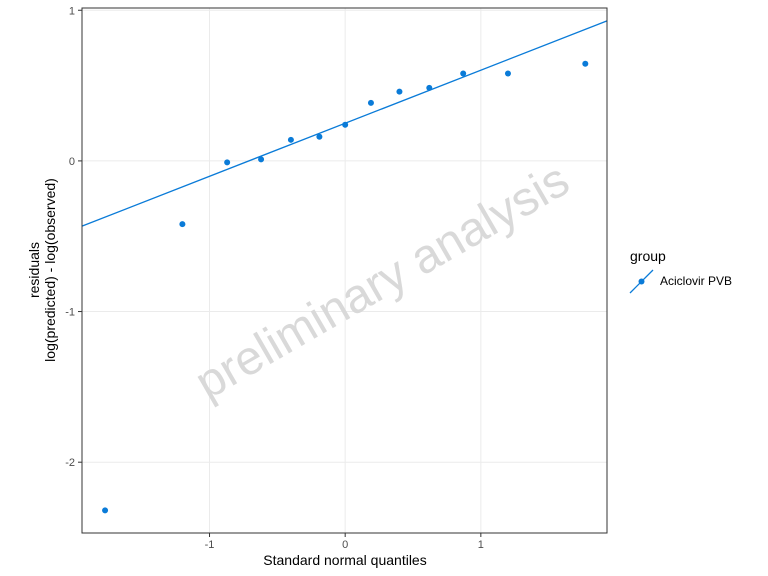  Describe the element at coordinates (648, 256) in the screenshot. I see `legend-title: group` at that location.